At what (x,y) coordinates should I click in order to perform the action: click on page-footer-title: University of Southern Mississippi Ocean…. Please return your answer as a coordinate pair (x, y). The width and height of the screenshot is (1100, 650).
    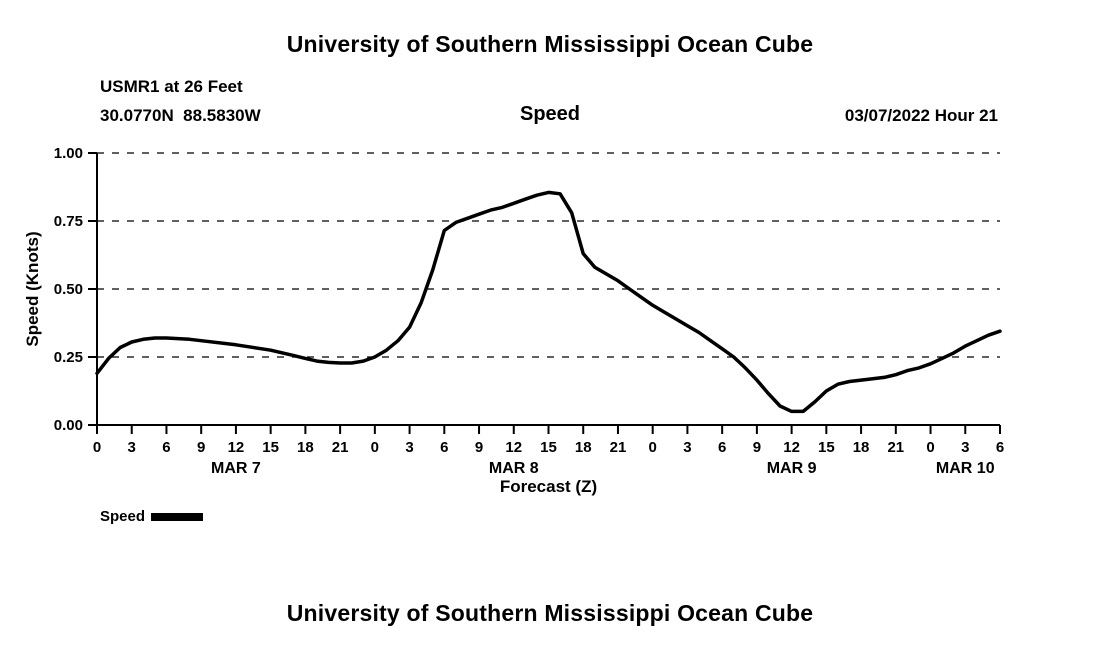
    Looking at the image, I should click on (550, 613).